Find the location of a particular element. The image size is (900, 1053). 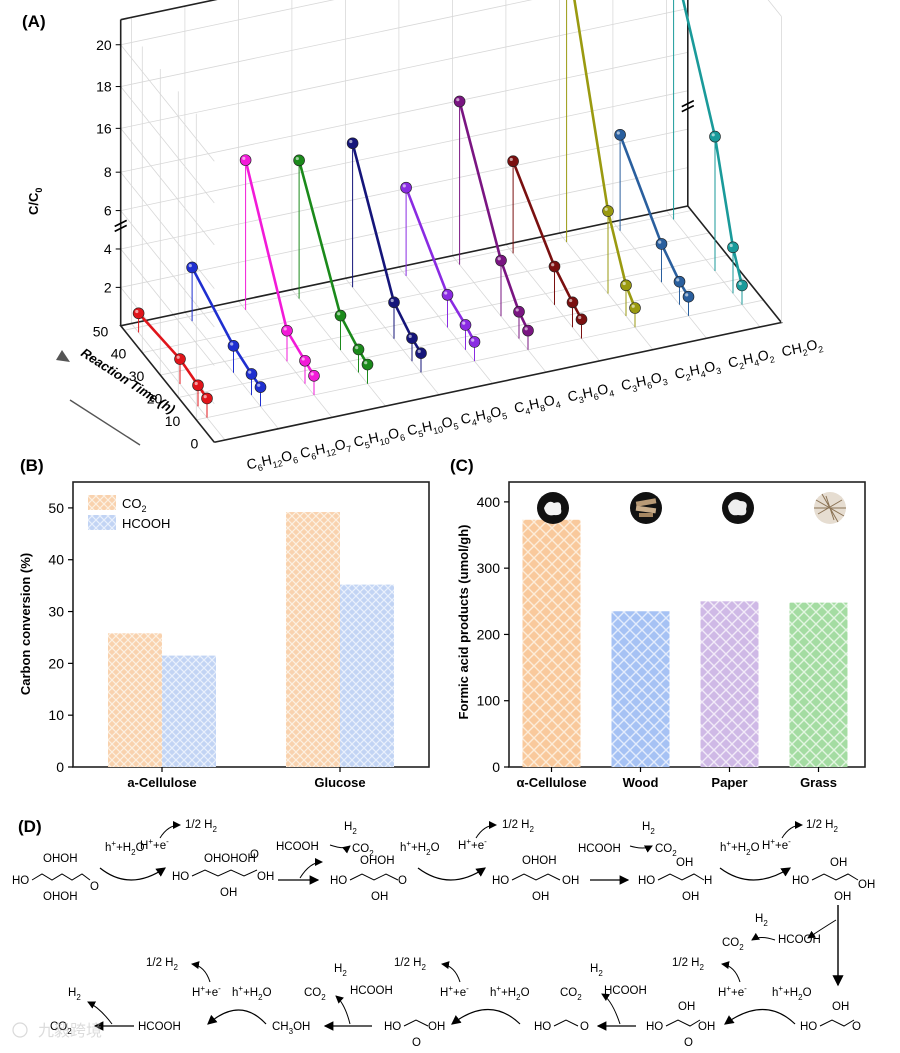

scheme-step5-hplus: h++H2O is located at coordinates (740, 848).